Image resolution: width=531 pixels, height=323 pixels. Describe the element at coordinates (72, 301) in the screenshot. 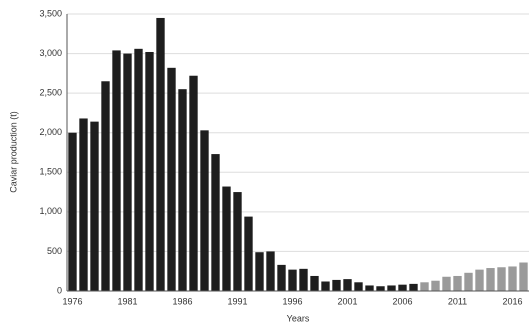

I see `x-tick-label: 1976` at that location.